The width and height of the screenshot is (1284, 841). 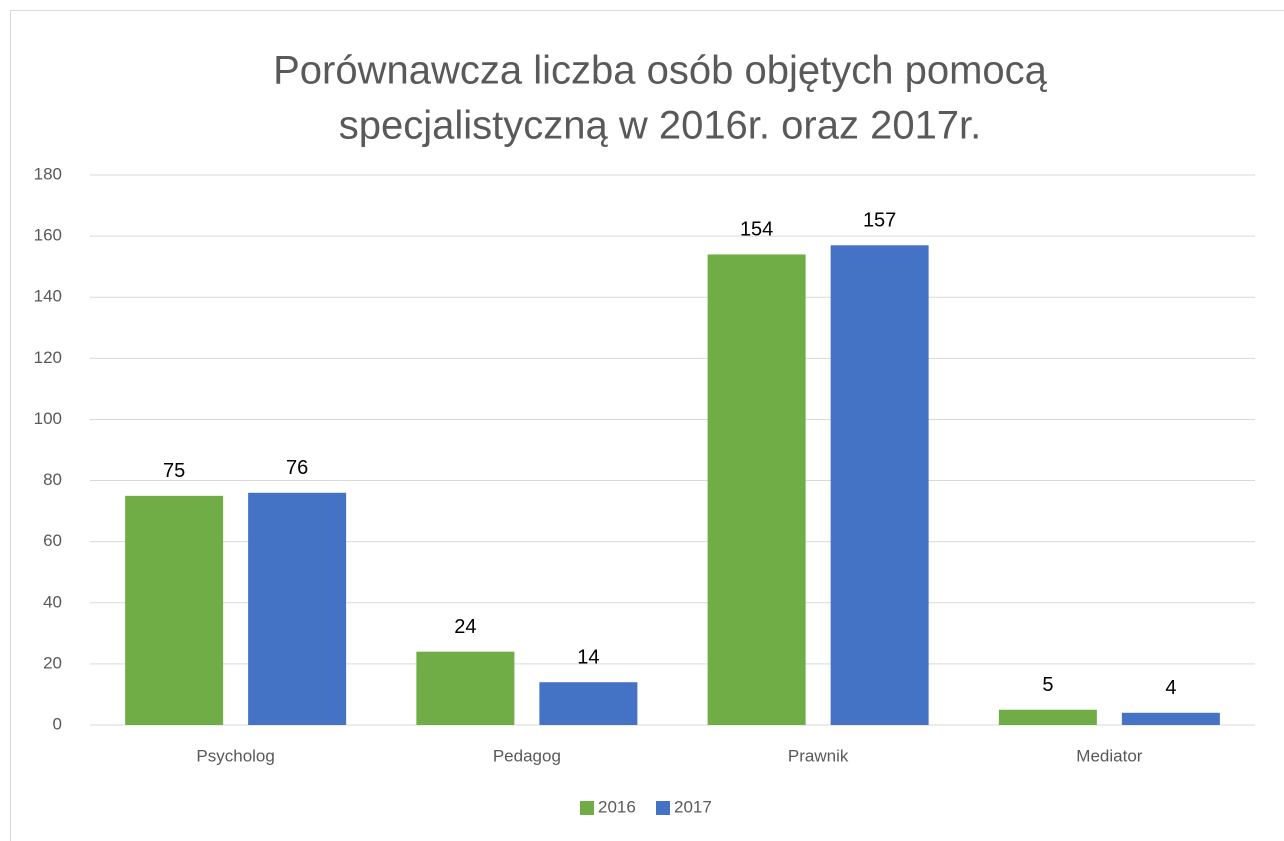 I want to click on legend-label: 2017, so click(x=693, y=806).